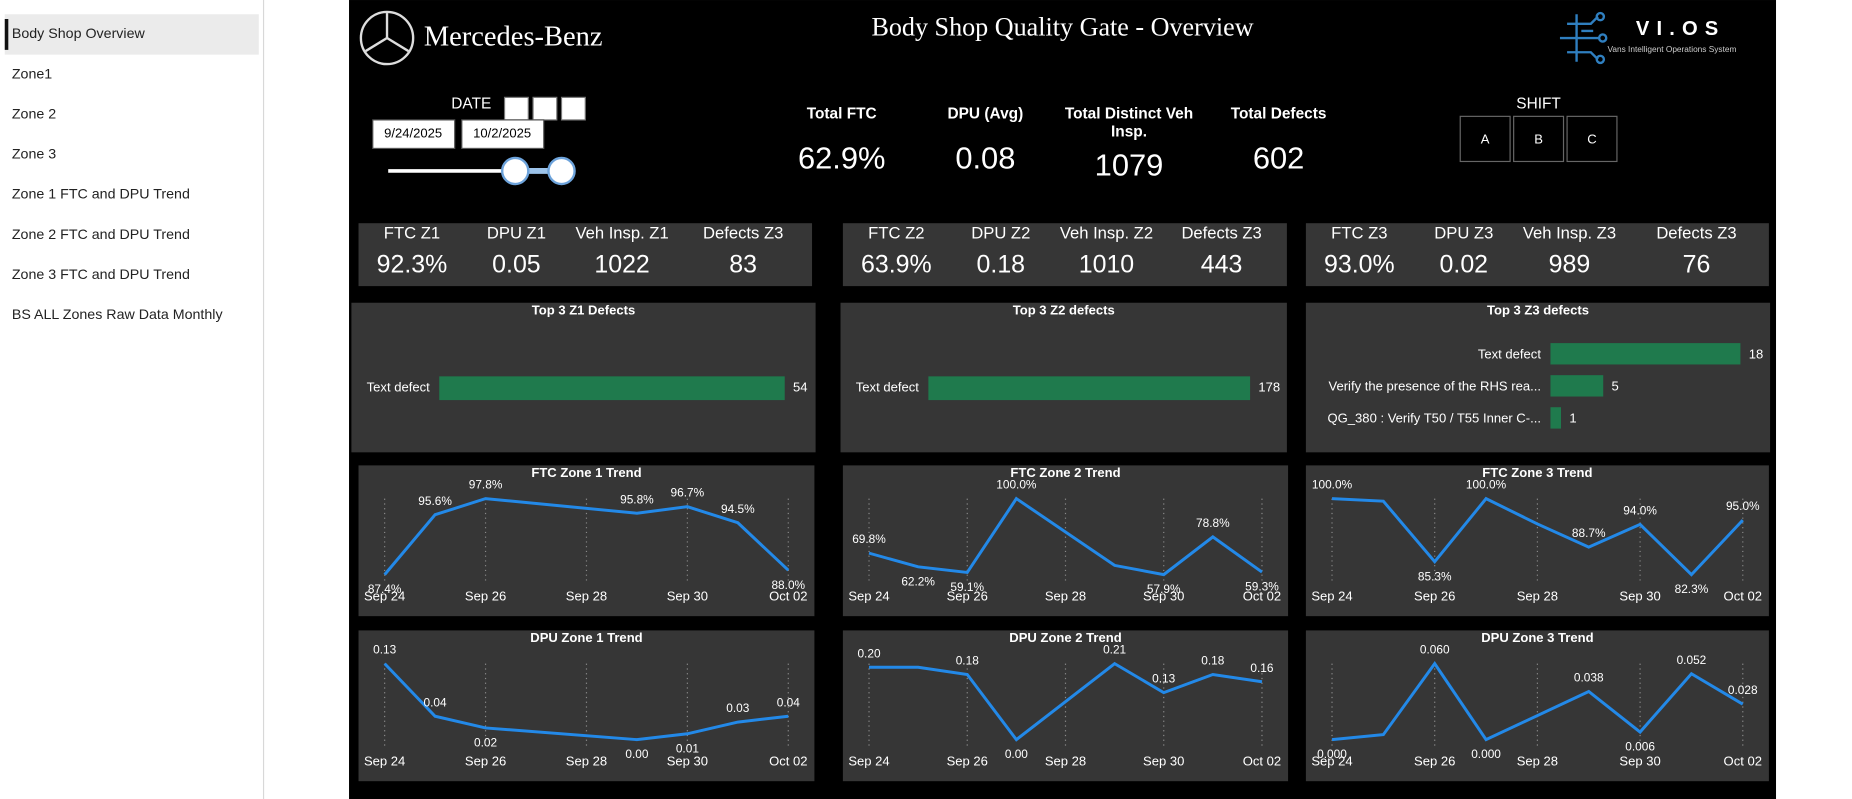 This screenshot has height=799, width=1852. Describe the element at coordinates (788, 702) in the screenshot. I see `data-label: 0.04` at that location.